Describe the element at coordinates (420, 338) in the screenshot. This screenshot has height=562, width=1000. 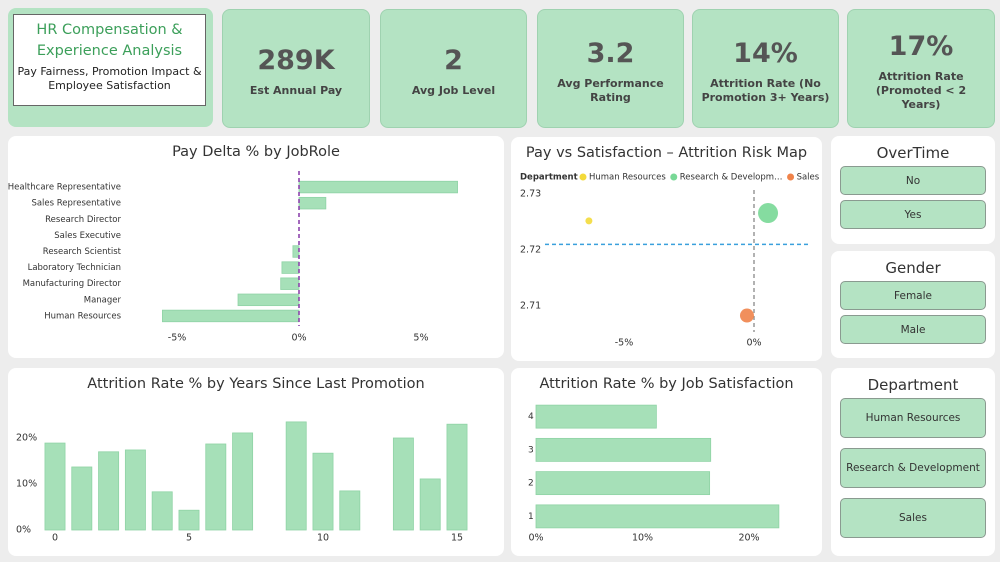
I see `x-tick-label: 5%` at that location.